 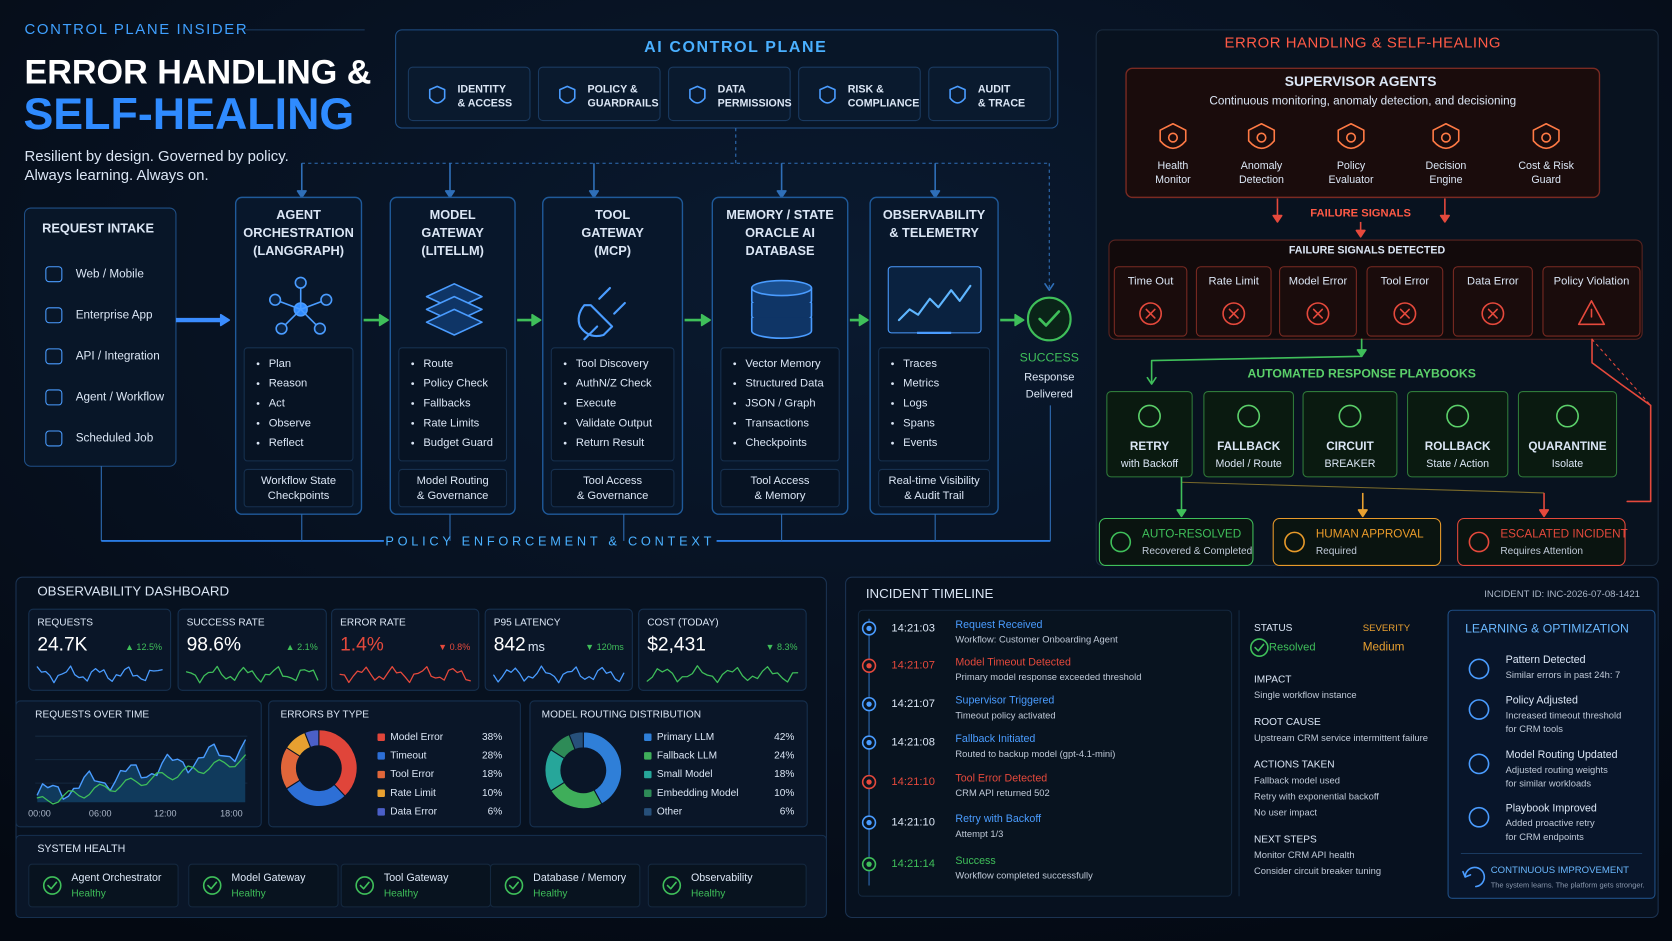 What do you see at coordinates (621, 714) in the screenshot?
I see `chart-title: MODEL ROUTING DISTRIBUTION` at bounding box center [621, 714].